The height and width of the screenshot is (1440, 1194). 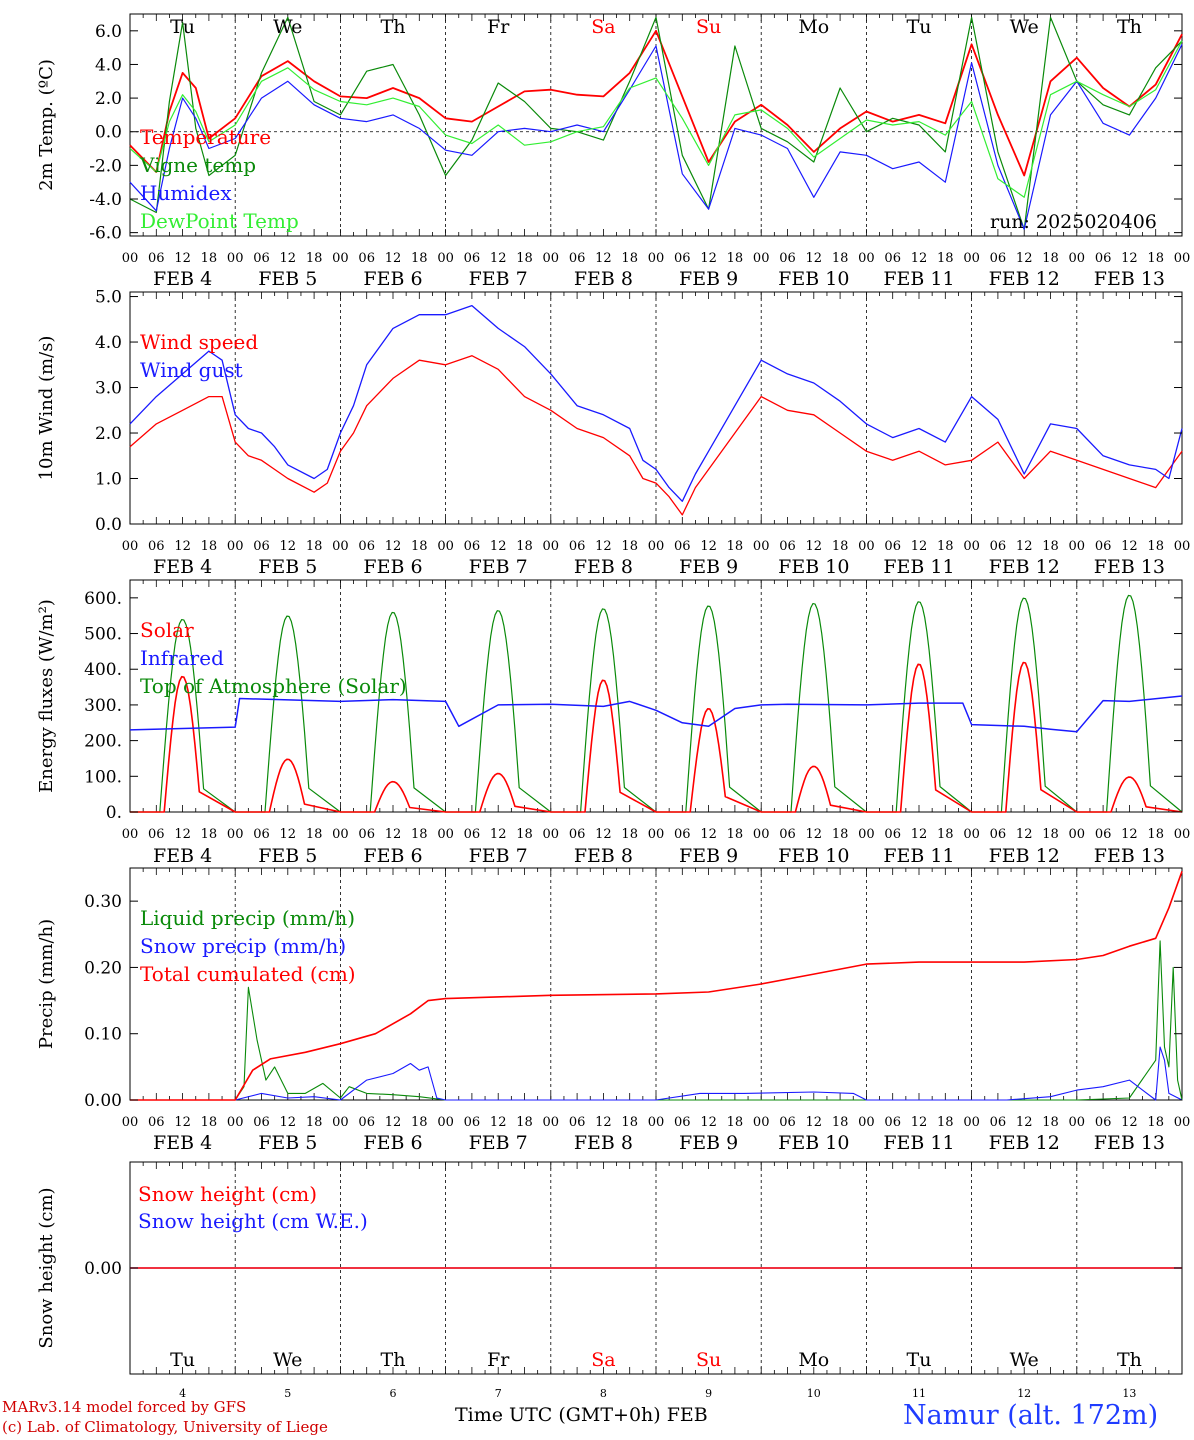 I want to click on legend-entry: Solar, so click(x=167, y=630).